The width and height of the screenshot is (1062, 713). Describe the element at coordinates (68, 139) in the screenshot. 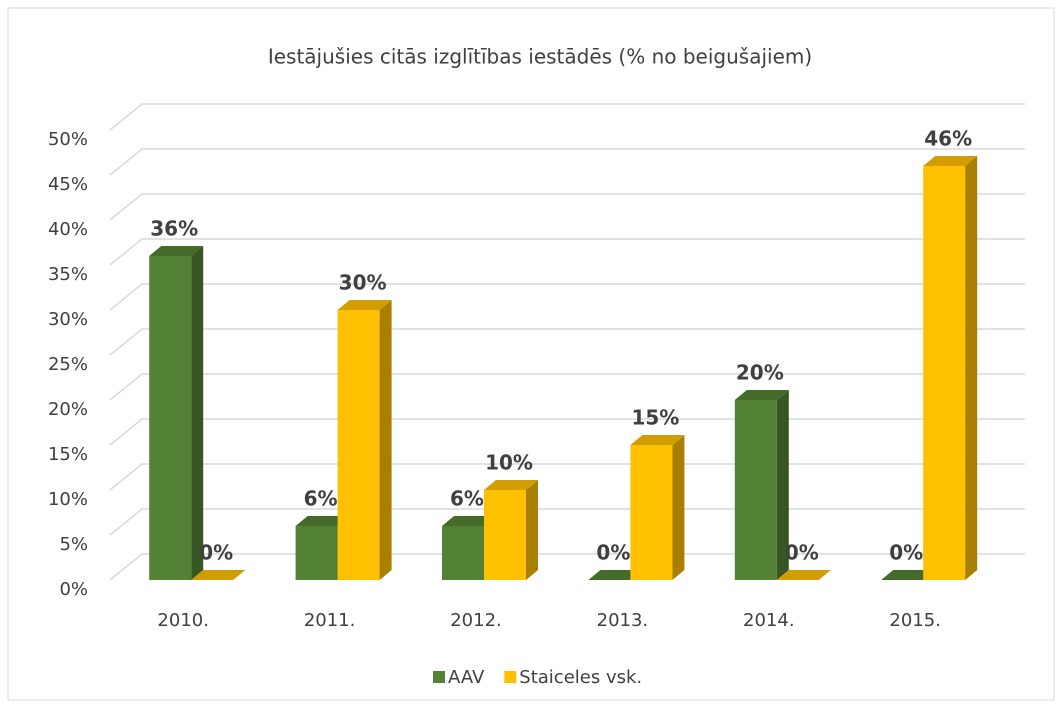

I see `y-tick-label: 50%` at that location.